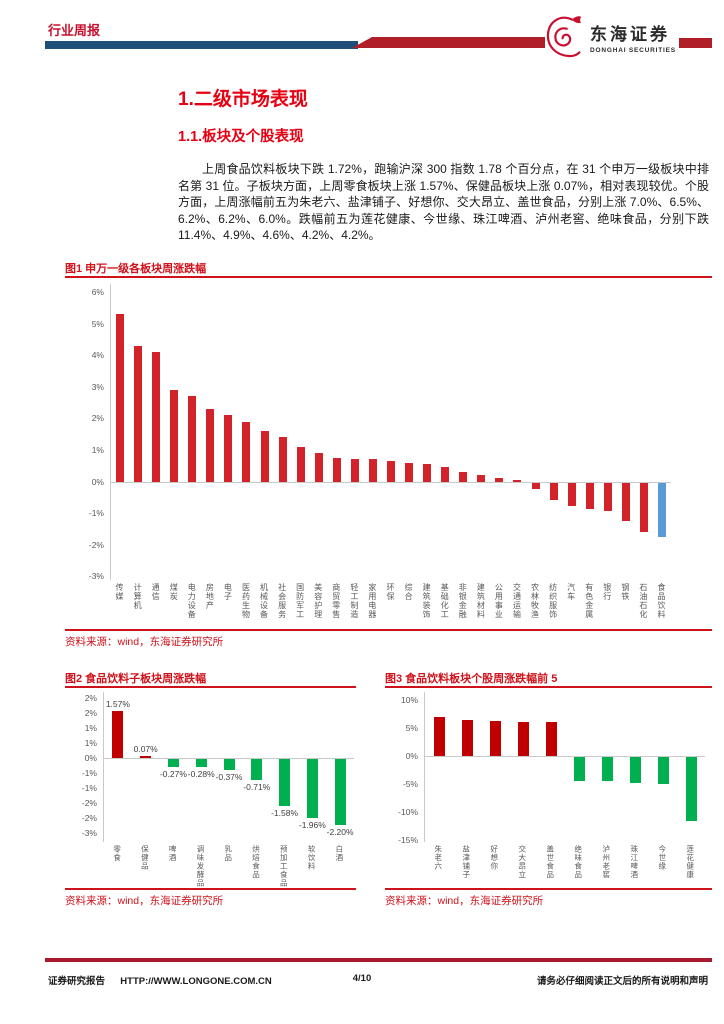  I want to click on y-axis-tick-label: -2%, so click(89, 818).